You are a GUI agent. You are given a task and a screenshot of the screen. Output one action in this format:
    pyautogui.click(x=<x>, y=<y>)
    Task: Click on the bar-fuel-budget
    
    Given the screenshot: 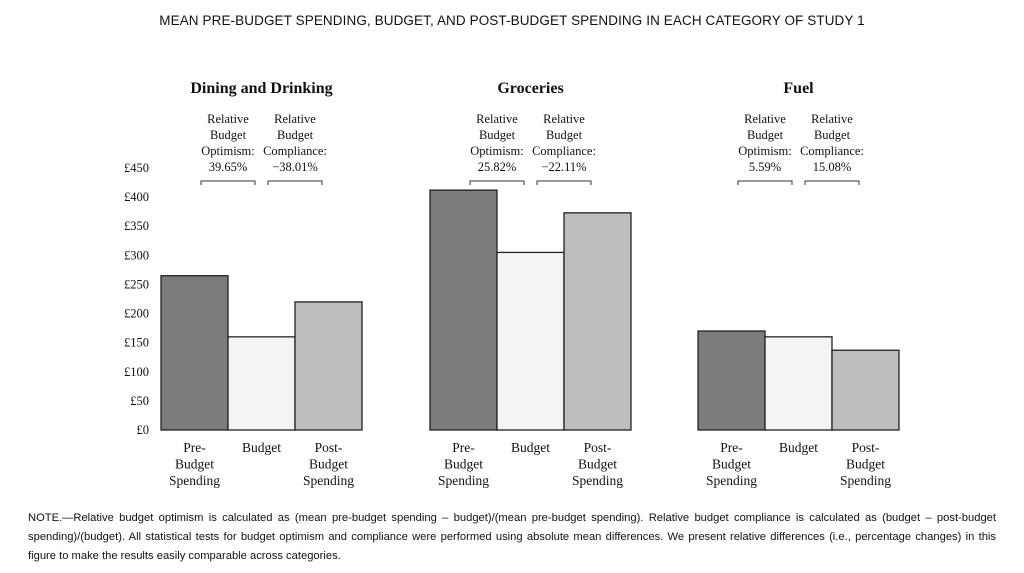 What is the action you would take?
    pyautogui.click(x=798, y=383)
    